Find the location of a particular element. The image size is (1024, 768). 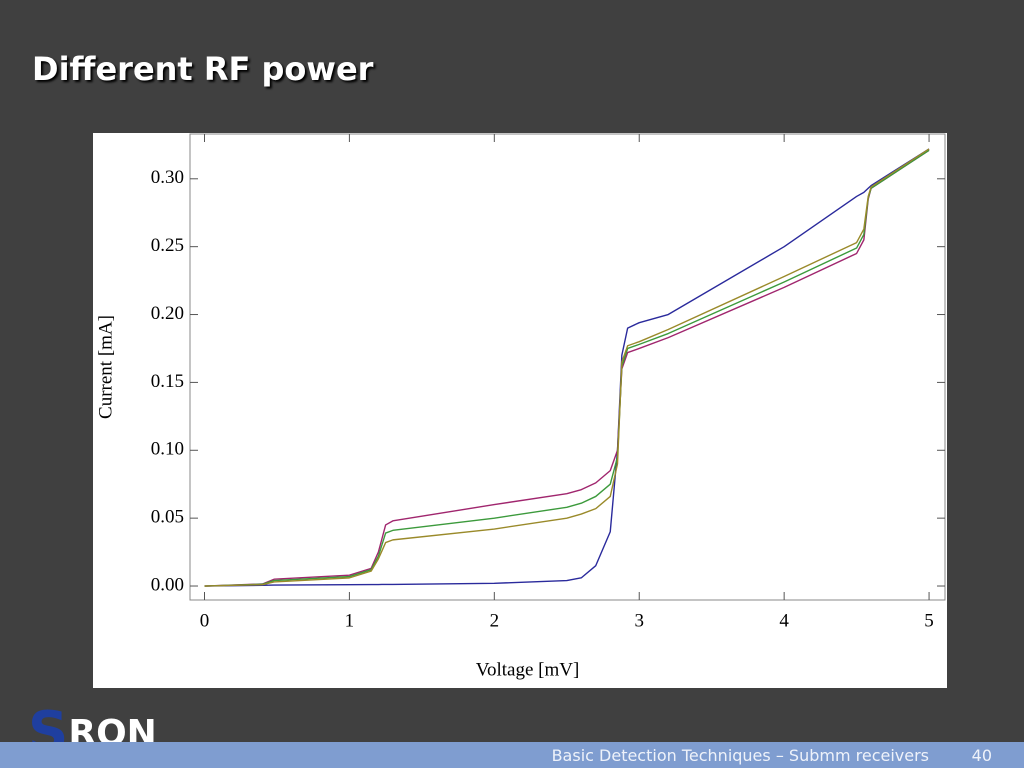

y-tick-label: 0.00 is located at coordinates (167, 584).